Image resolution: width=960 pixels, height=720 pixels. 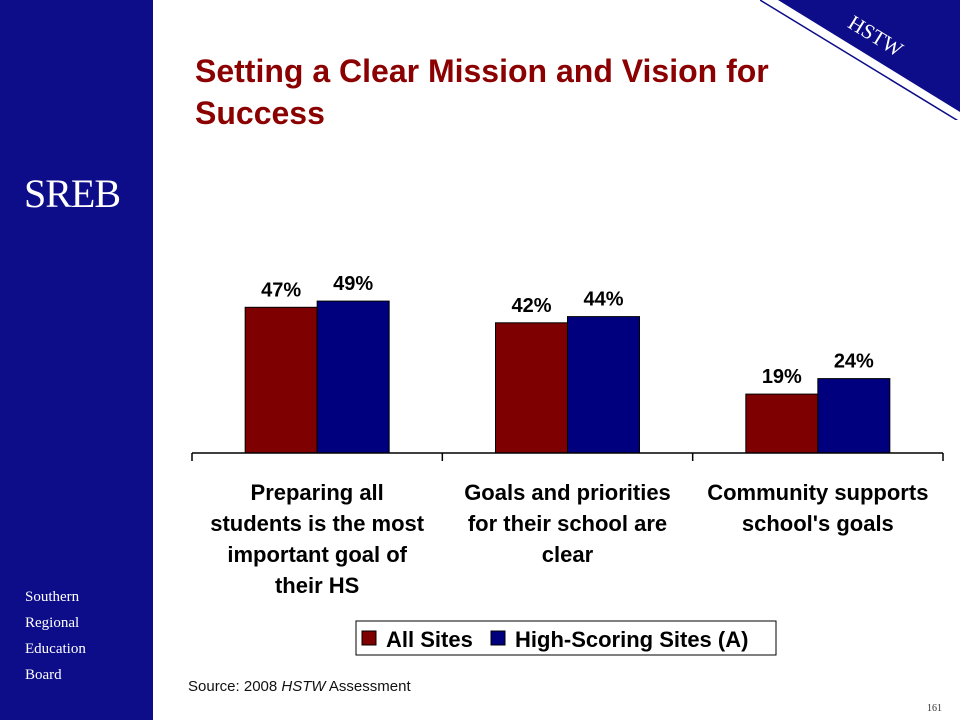 I want to click on category-label-3-line-1: Community supports, so click(x=817, y=492).